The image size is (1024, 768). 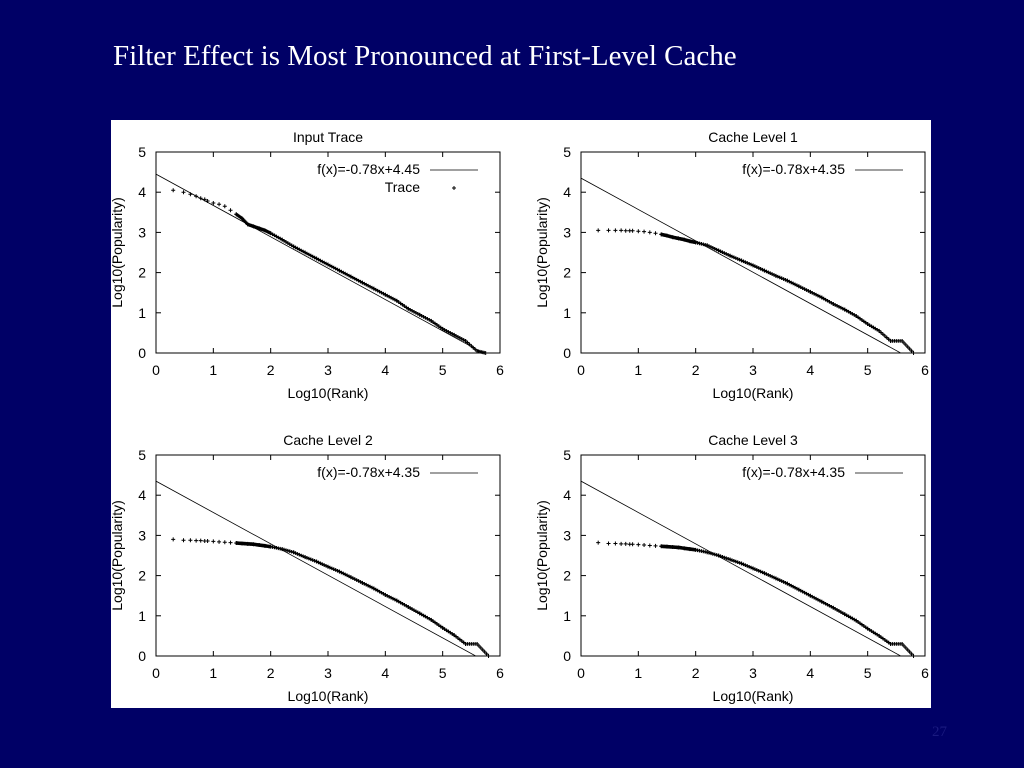 I want to click on fit-line, so click(x=741, y=568).